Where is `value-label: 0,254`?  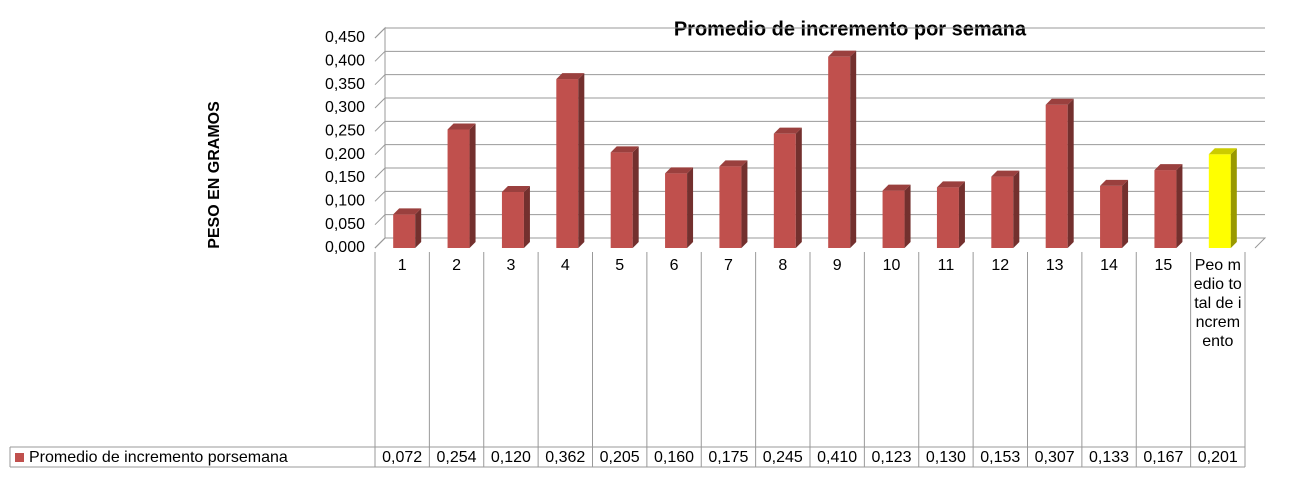
value-label: 0,254 is located at coordinates (457, 457).